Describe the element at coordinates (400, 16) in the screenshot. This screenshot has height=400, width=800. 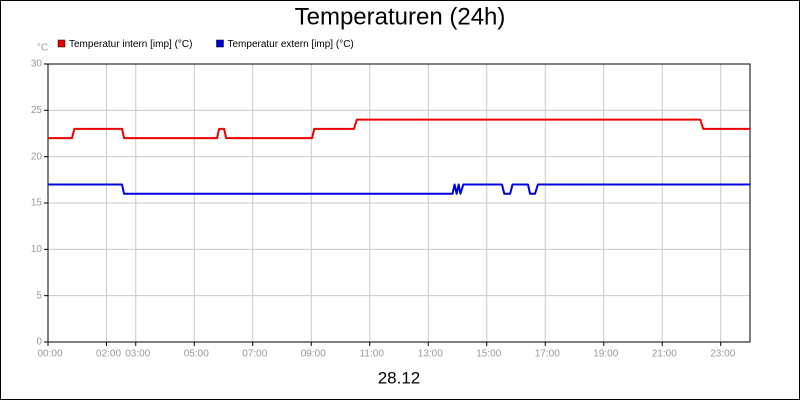
I see `chart-title: Temperaturen (24h)` at that location.